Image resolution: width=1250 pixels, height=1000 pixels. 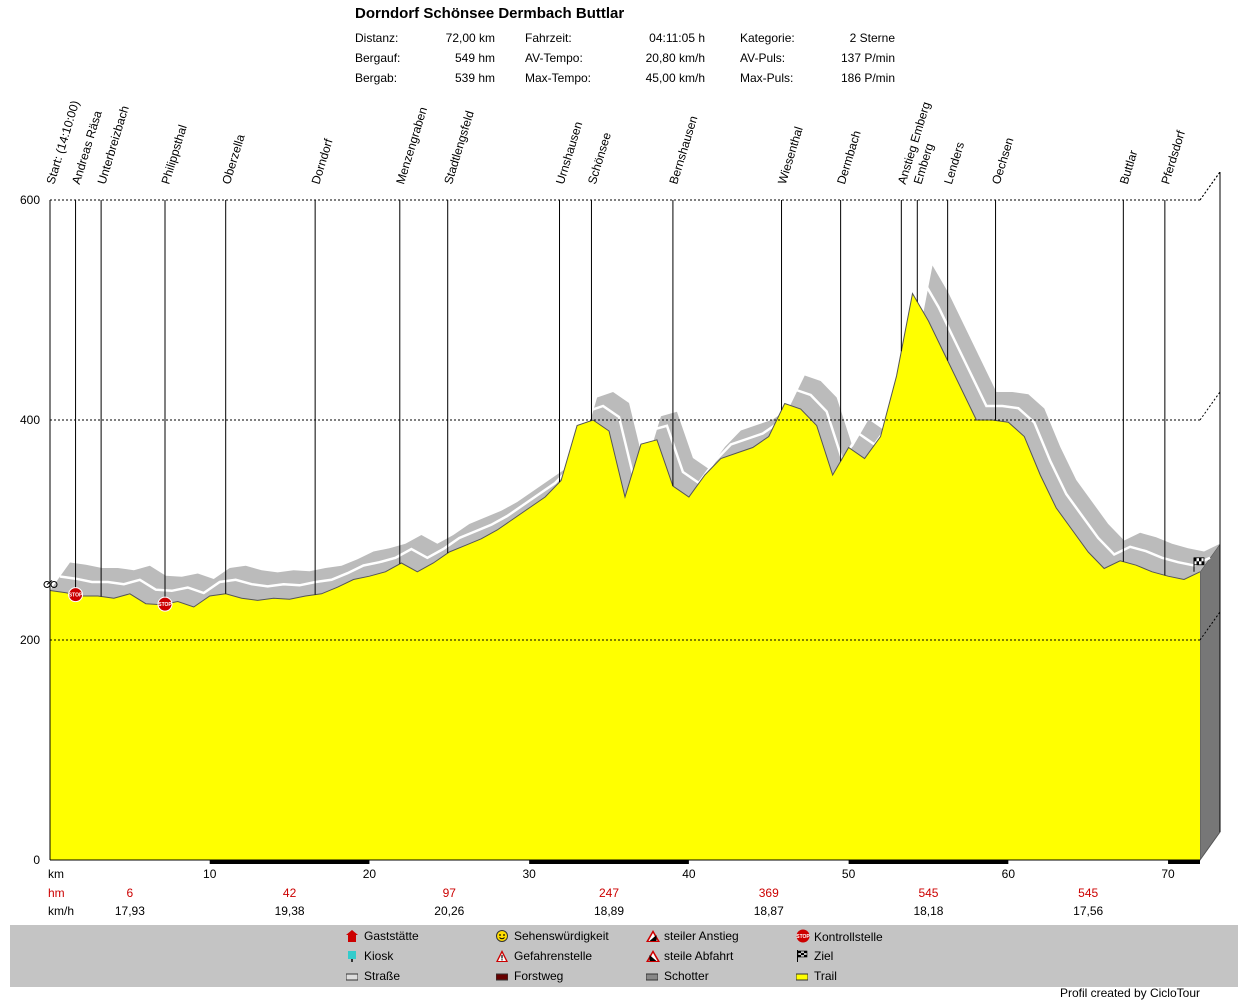 I want to click on waypoint-label: Philippsthal, so click(x=173, y=154).